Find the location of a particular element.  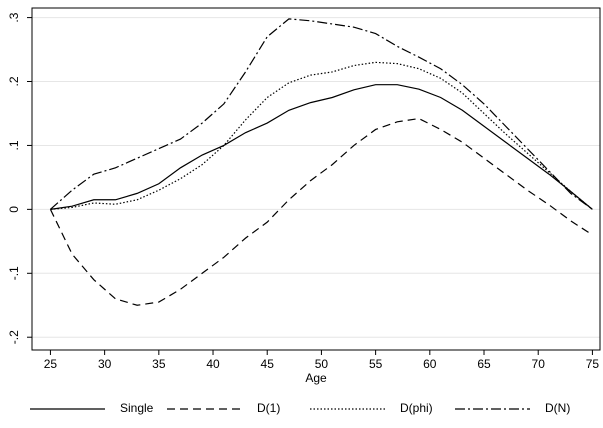

legend-label: Single is located at coordinates (137, 408).